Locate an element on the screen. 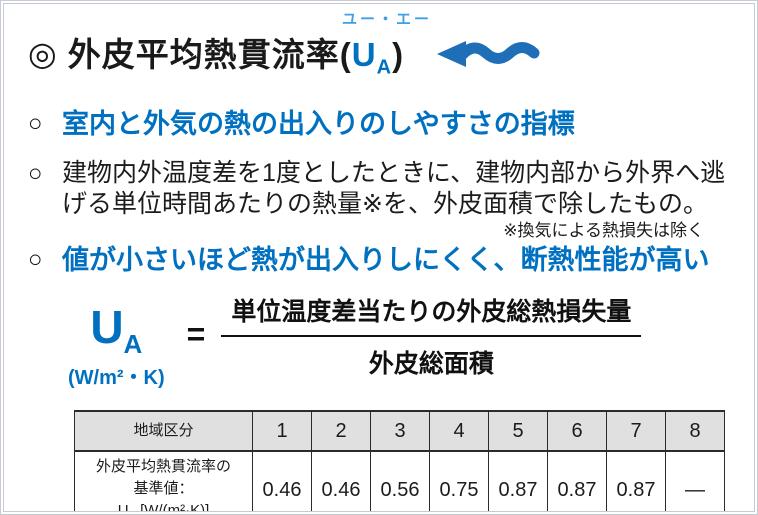 The image size is (758, 515). page-title: ◎ 外皮平均熱貫流率(UA) is located at coordinates (379, 54).